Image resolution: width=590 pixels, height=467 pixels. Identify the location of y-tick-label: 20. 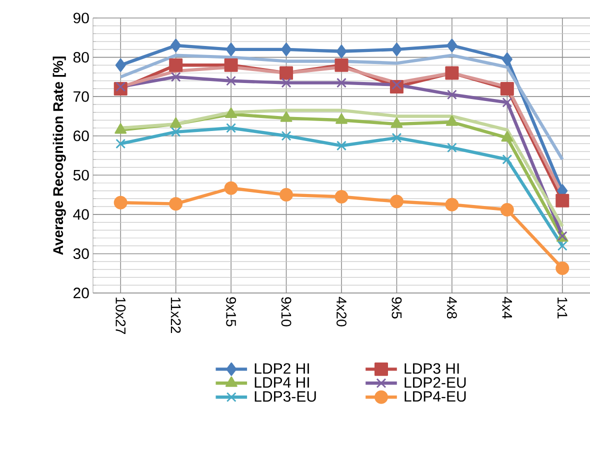
(81, 293).